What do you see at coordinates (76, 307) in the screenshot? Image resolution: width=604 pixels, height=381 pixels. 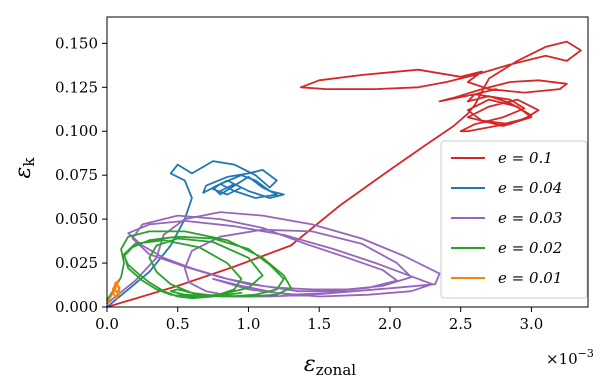 I see `y-tick-label: 0.000` at bounding box center [76, 307].